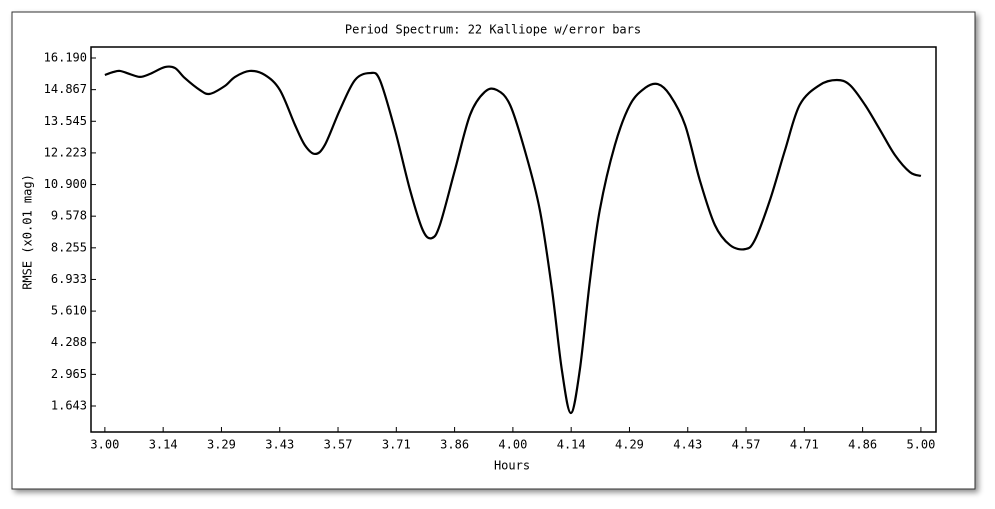  I want to click on x-tick-label: 3.57, so click(338, 445).